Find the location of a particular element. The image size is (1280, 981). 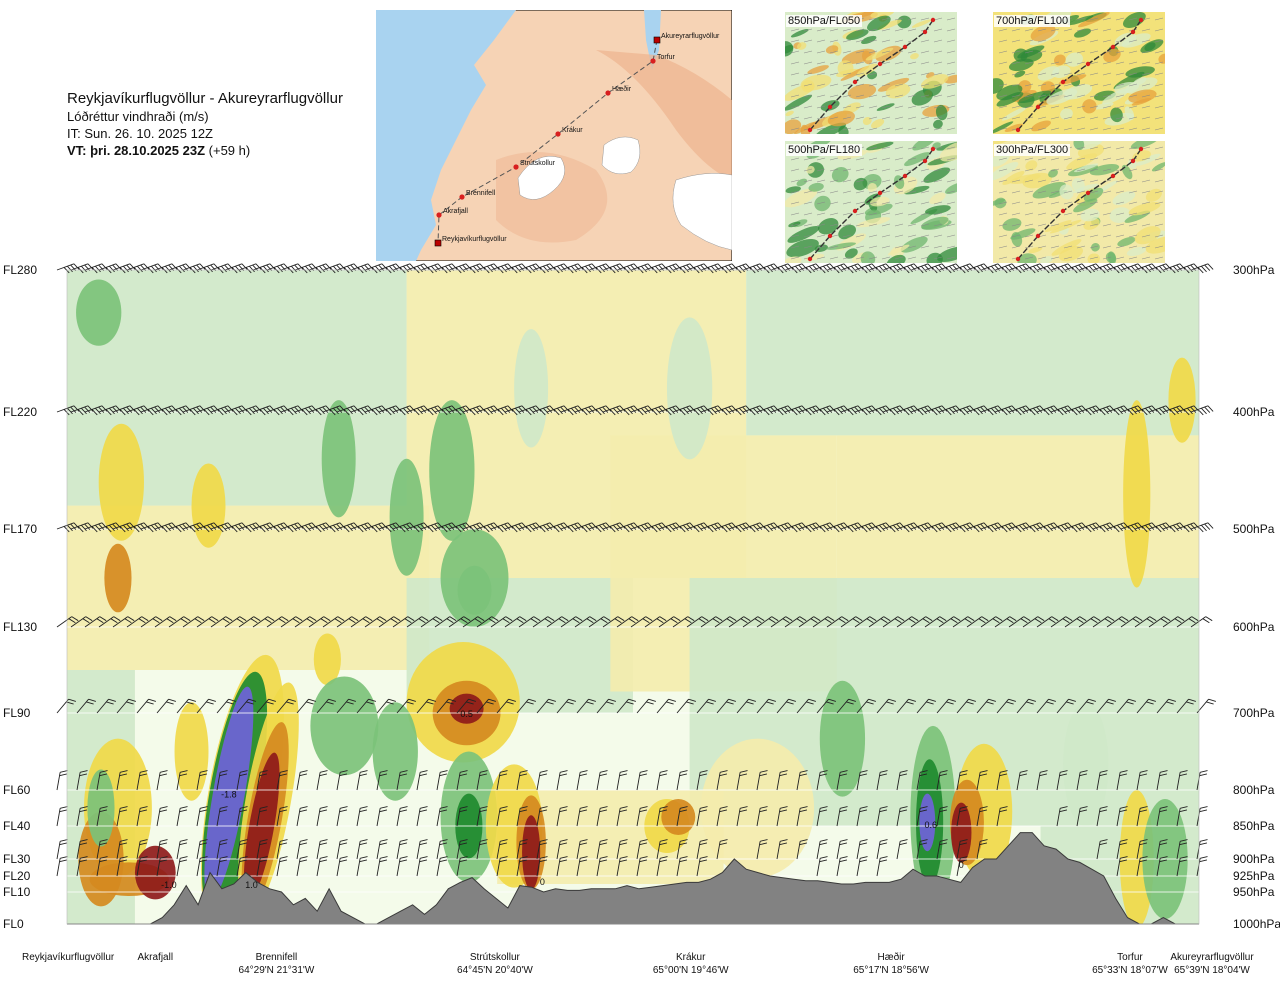

waypoint-label: Akureyrarflugvöllur is located at coordinates (1212, 957).